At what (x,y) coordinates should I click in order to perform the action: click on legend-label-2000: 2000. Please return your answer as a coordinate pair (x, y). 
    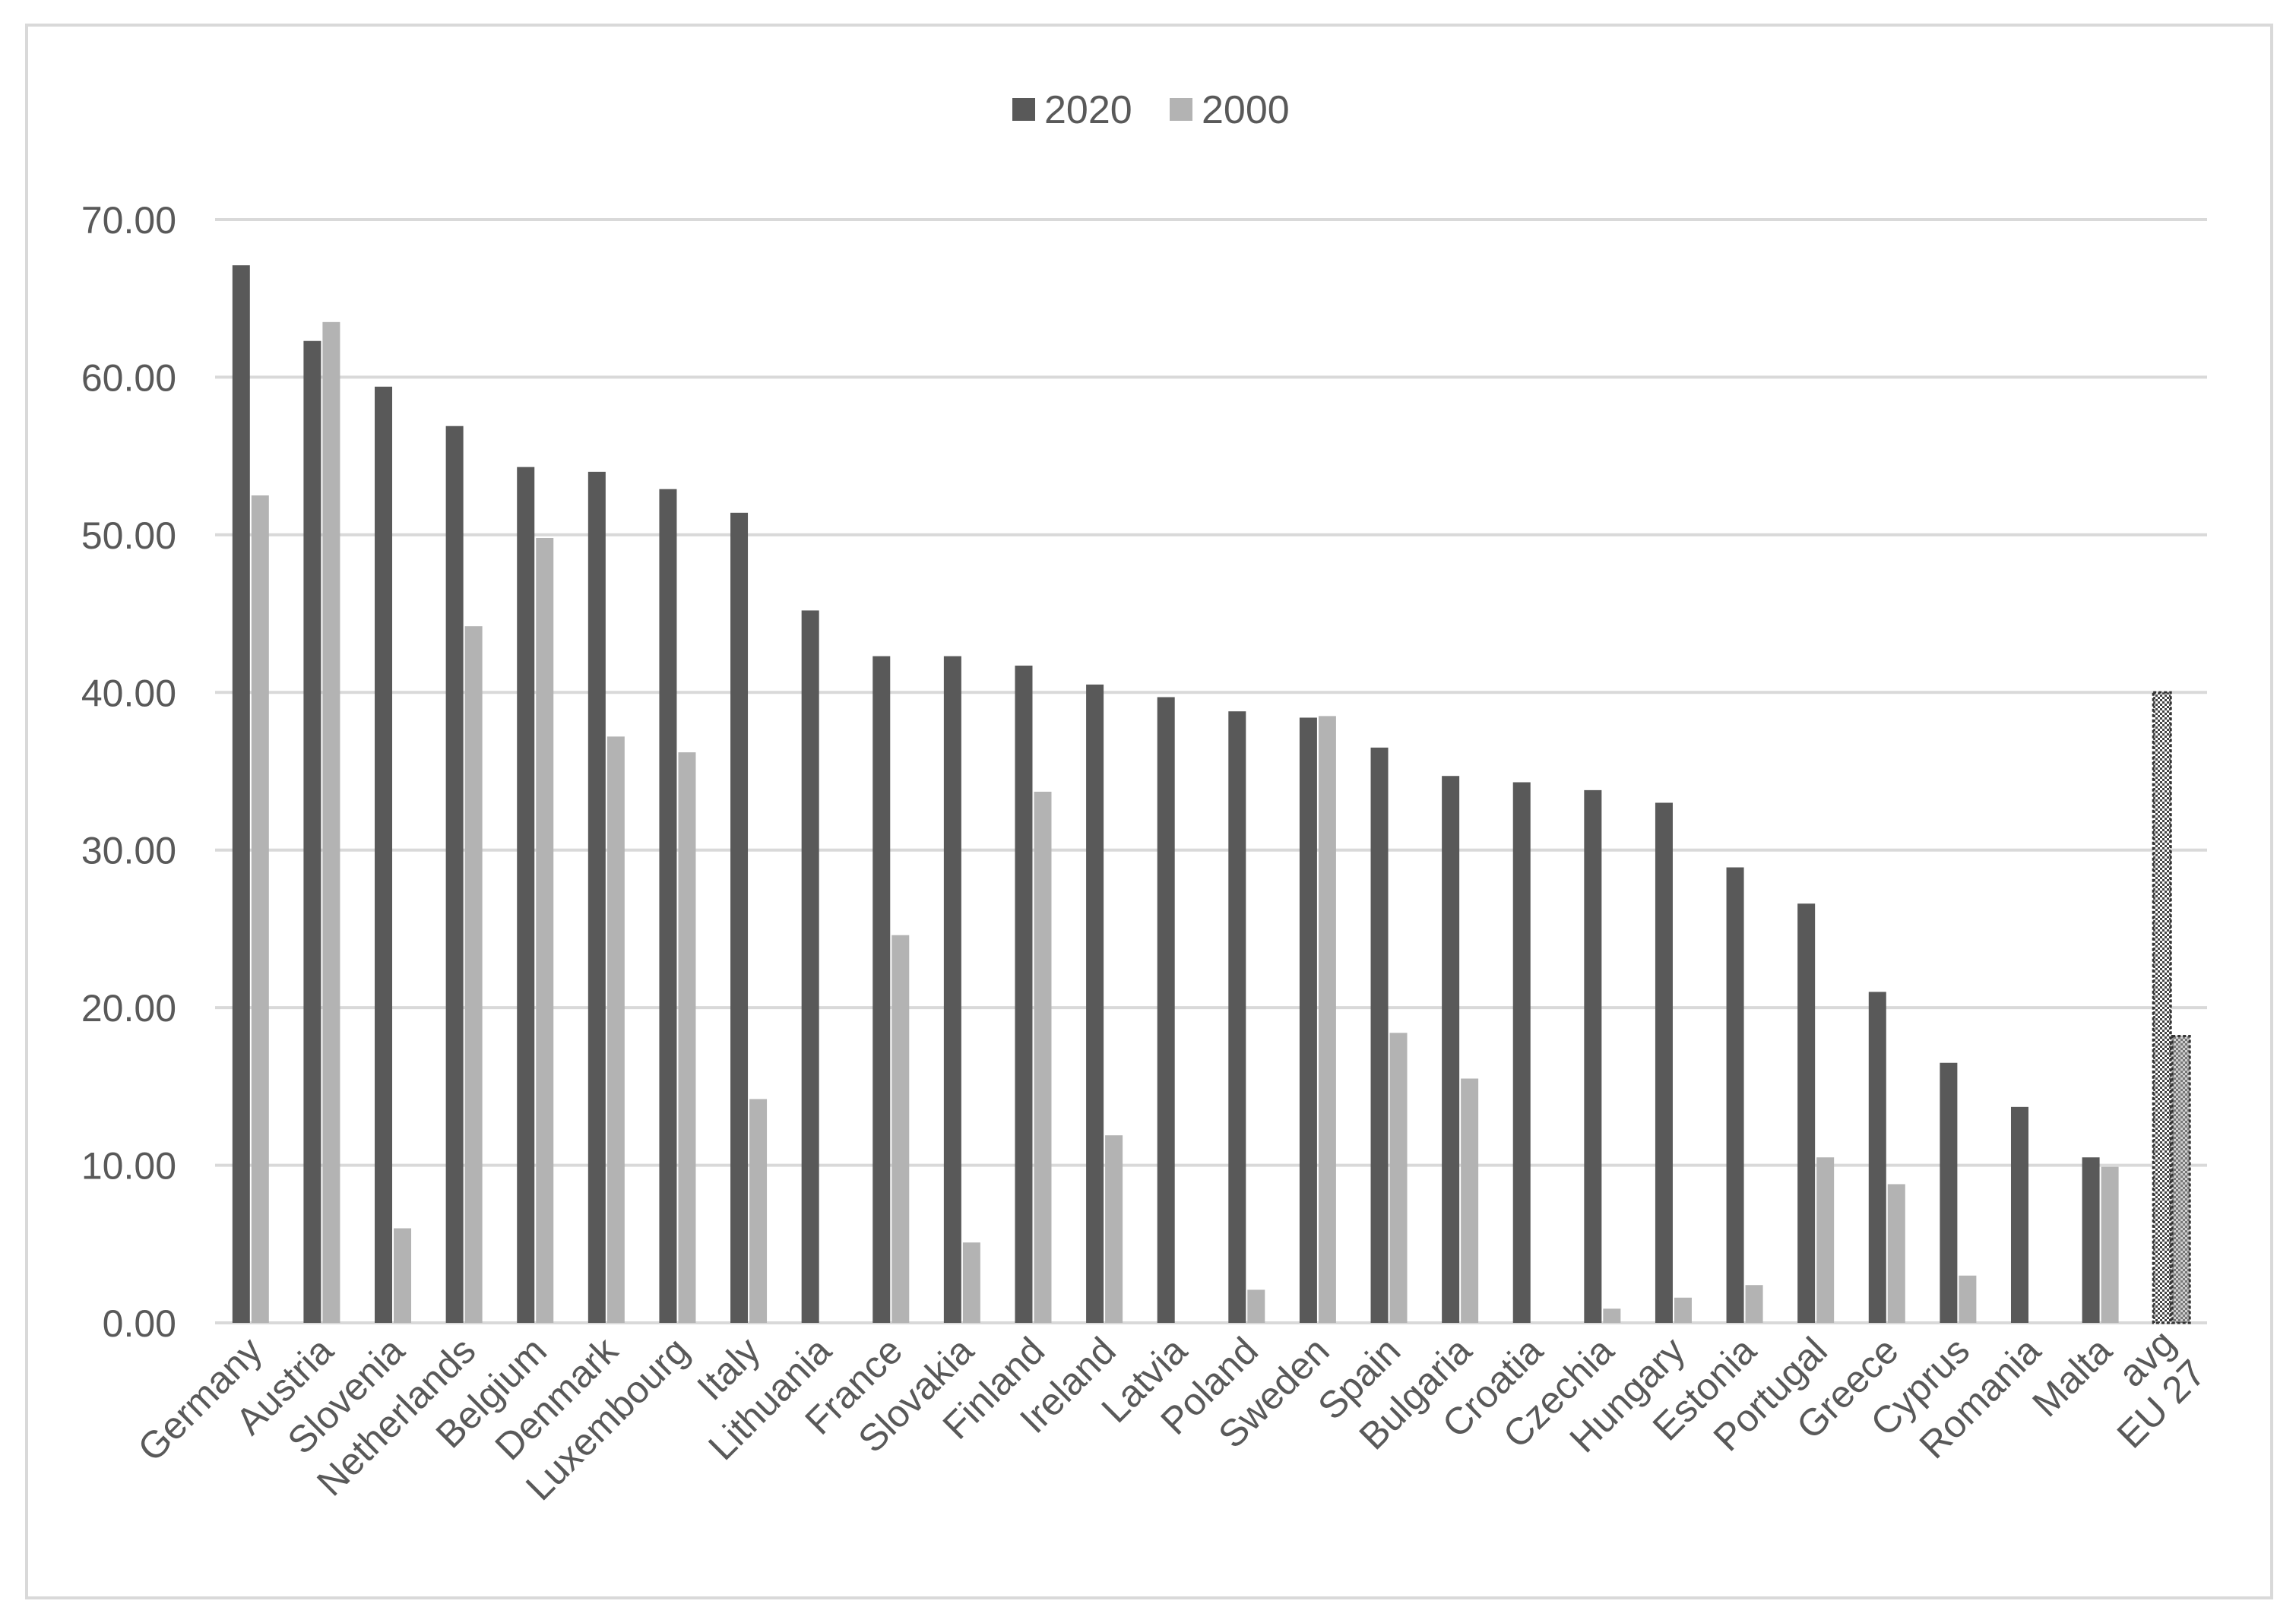
    Looking at the image, I should click on (1246, 110).